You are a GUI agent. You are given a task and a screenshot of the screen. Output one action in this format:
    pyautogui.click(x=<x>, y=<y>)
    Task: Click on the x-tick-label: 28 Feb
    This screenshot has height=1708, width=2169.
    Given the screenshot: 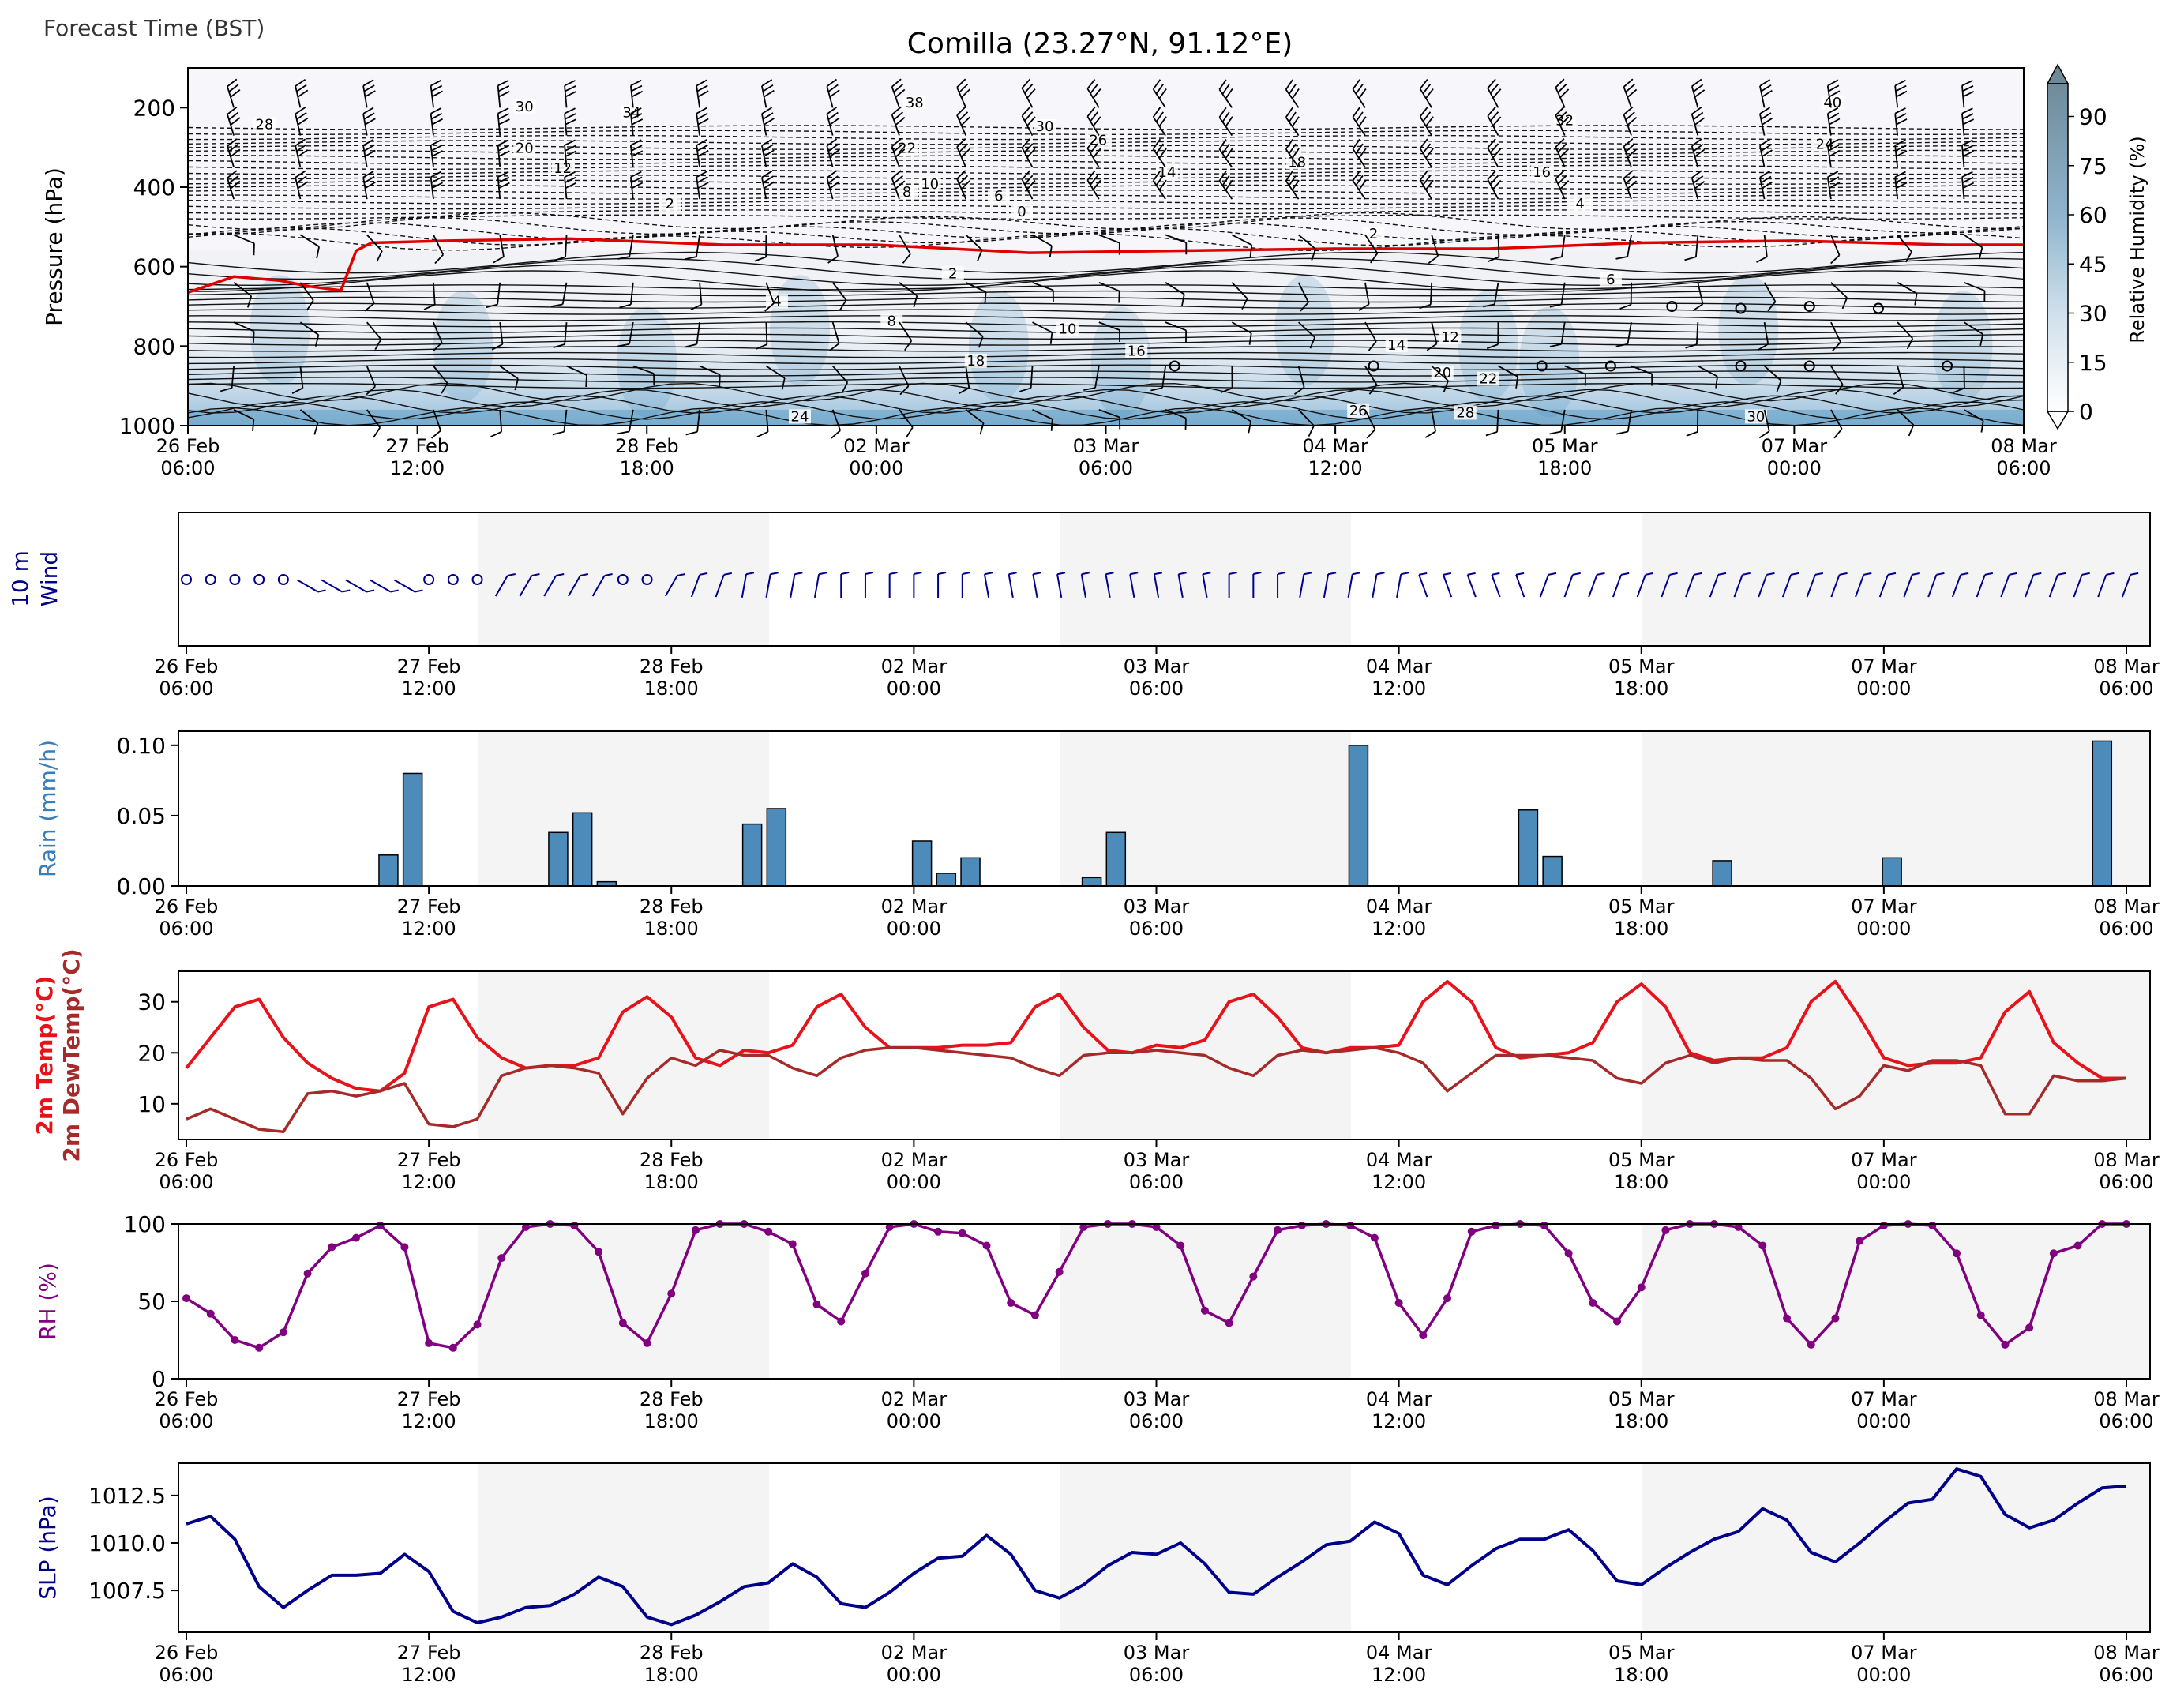 What is the action you would take?
    pyautogui.click(x=672, y=1399)
    